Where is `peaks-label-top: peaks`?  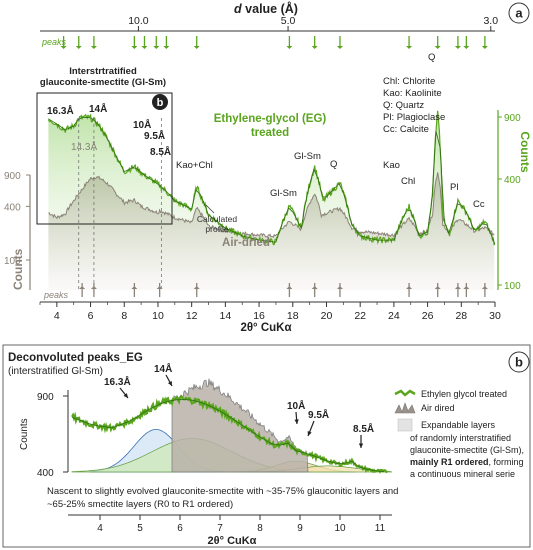
peaks-label-top: peaks is located at coordinates (54, 42).